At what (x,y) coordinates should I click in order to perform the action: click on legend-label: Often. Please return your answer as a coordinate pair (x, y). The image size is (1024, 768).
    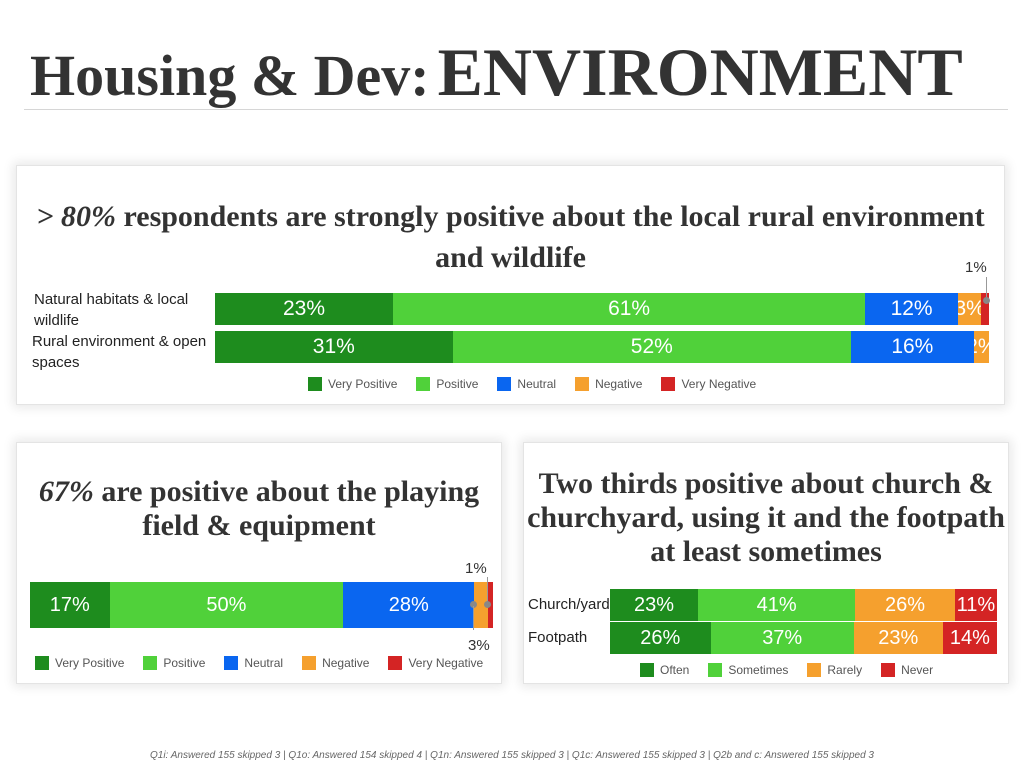
    Looking at the image, I should click on (675, 670).